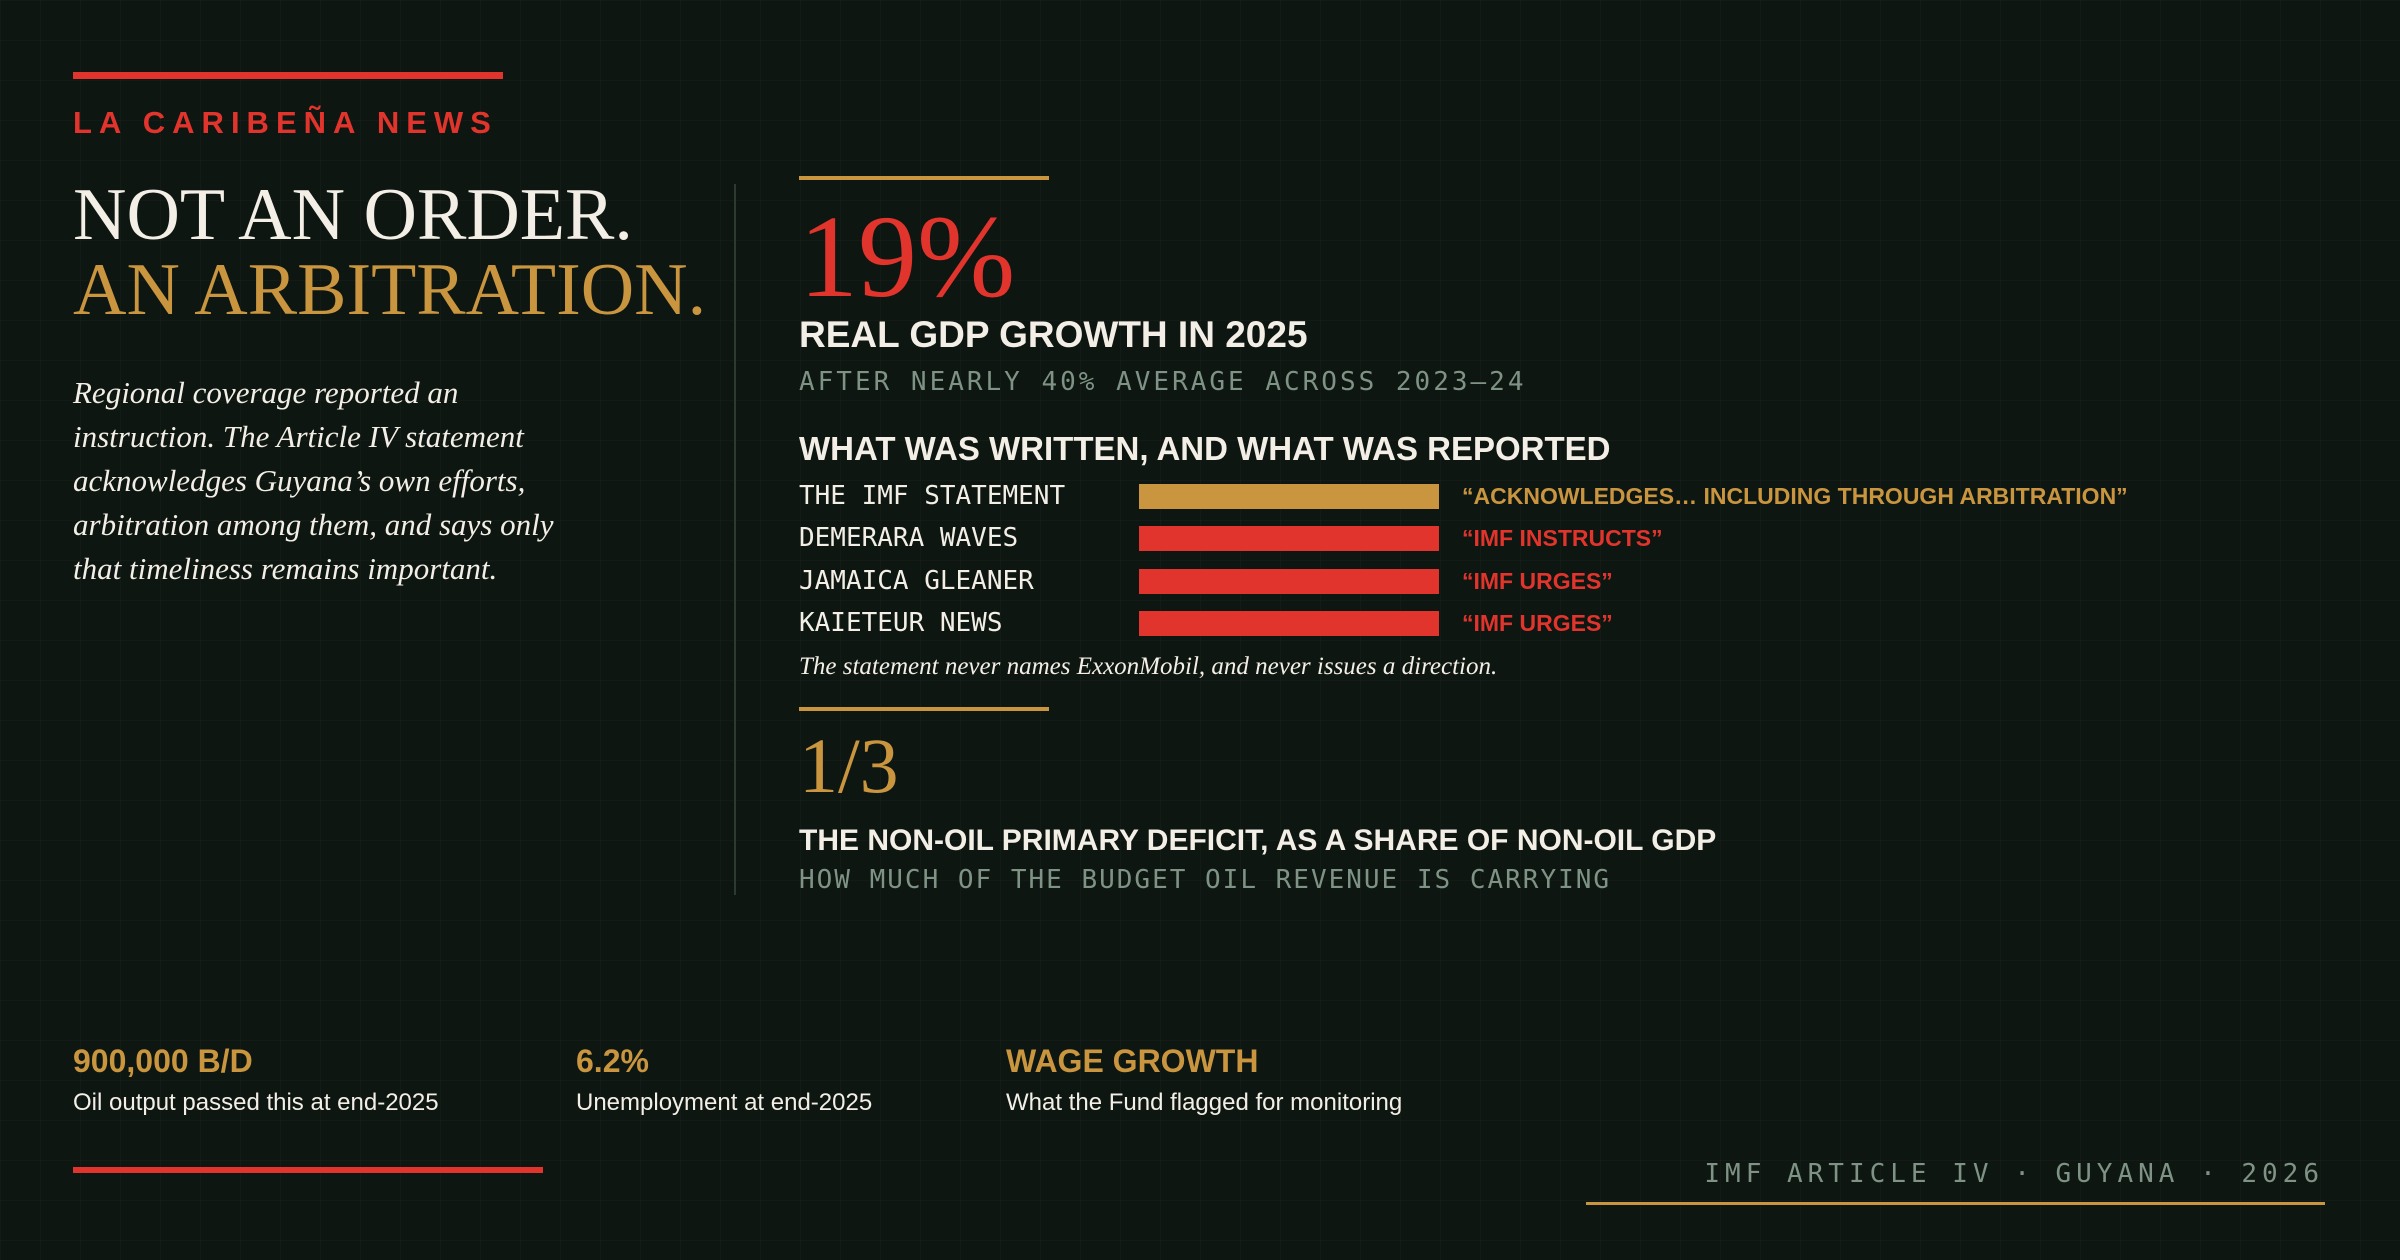 This screenshot has width=2400, height=1260. I want to click on stat-value: 1/3, so click(849, 765).